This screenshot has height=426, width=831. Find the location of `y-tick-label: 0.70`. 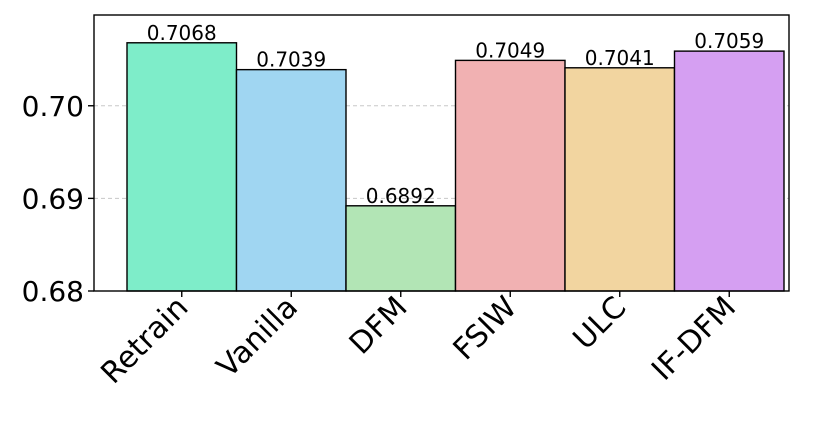

y-tick-label: 0.70 is located at coordinates (53, 106).